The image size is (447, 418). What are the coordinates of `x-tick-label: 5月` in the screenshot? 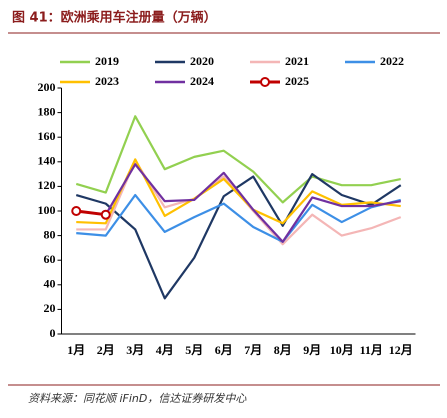 It's located at (194, 350).